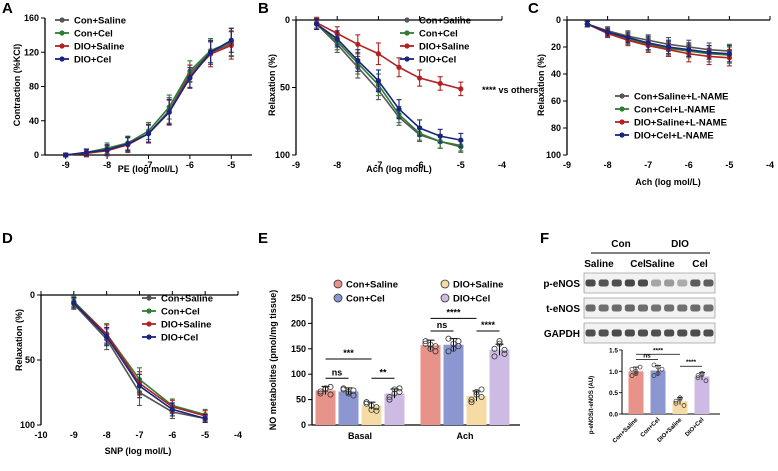  What do you see at coordinates (337, 372) in the screenshot?
I see `panel-e-sig-label: ns` at bounding box center [337, 372].